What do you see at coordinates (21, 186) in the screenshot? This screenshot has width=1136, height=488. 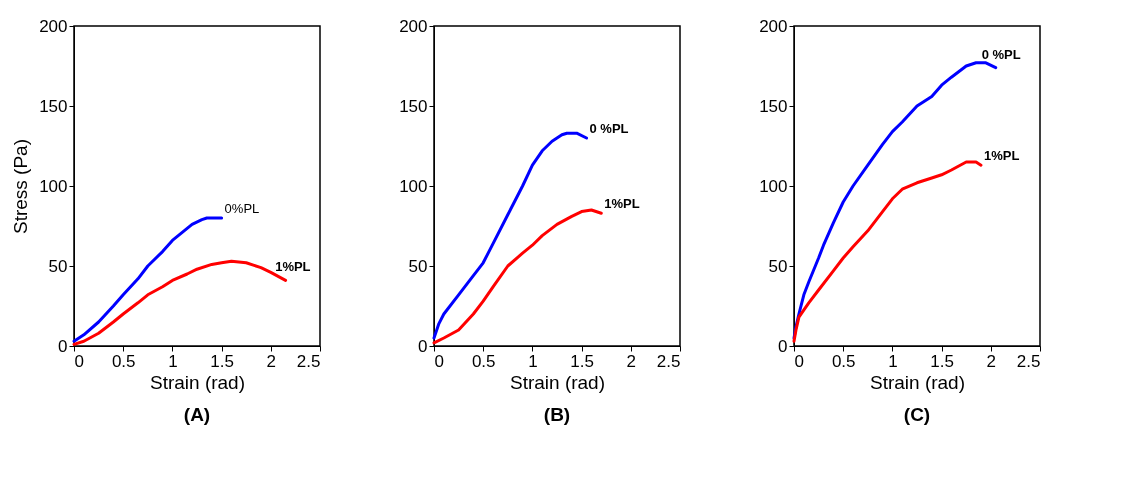 I see `y-axis-title: Stress (Pa)` at bounding box center [21, 186].